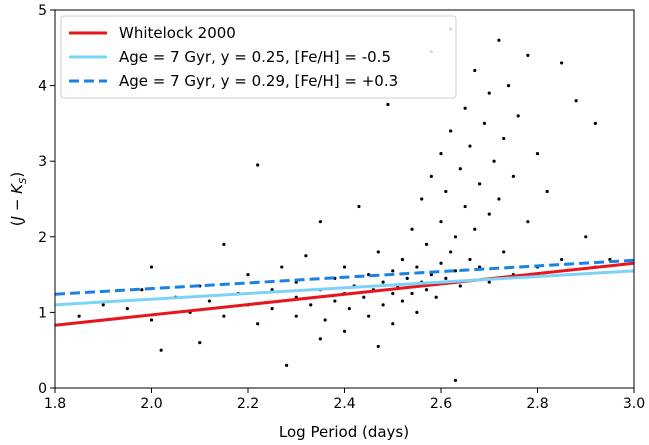 This screenshot has width=649, height=445. What do you see at coordinates (17, 205) in the screenshot?
I see `y-axis-label-part: −` at bounding box center [17, 205].